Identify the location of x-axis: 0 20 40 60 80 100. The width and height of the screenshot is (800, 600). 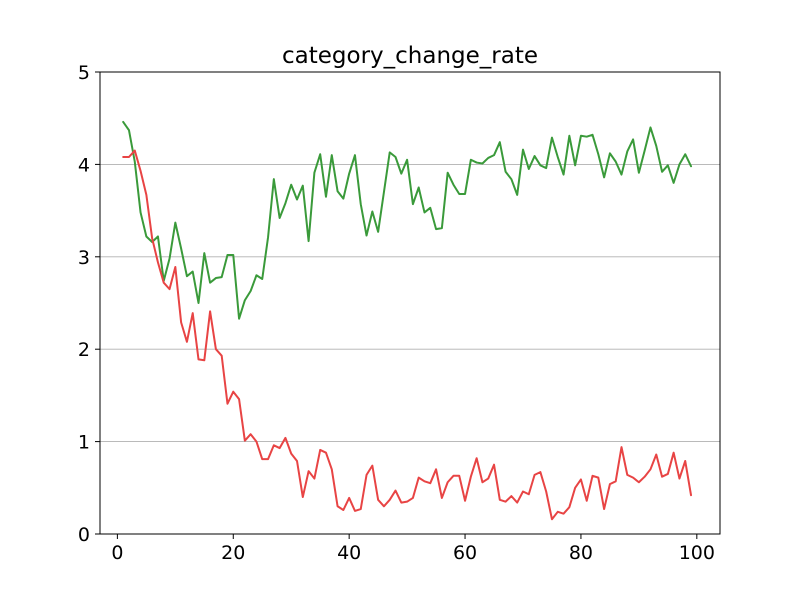
(413, 549).